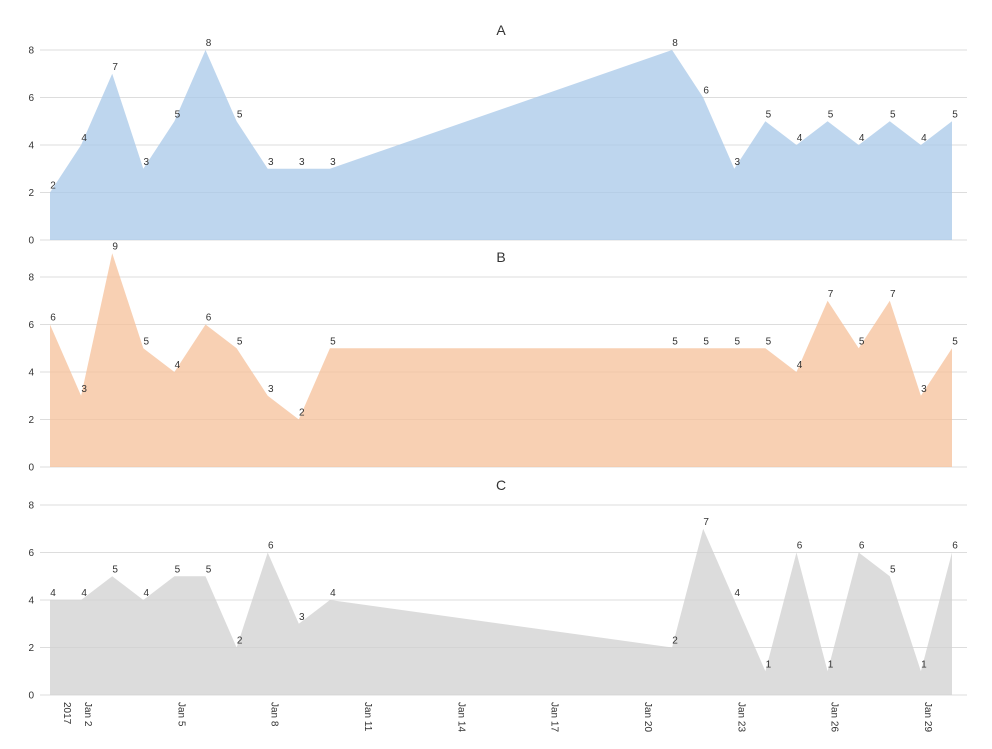  Describe the element at coordinates (834, 717) in the screenshot. I see `x-tick-label: Jan 26` at that location.